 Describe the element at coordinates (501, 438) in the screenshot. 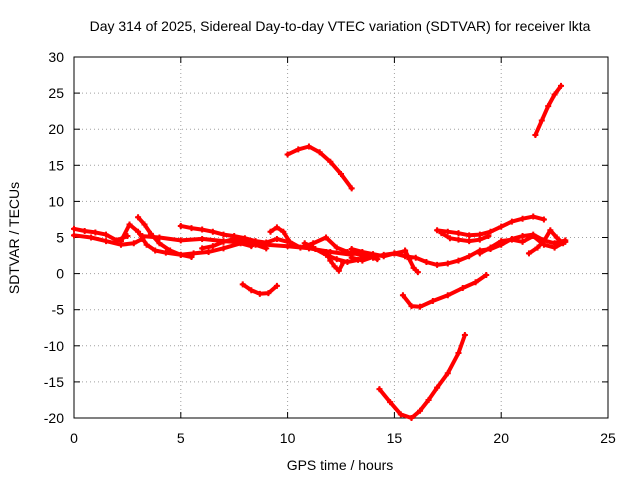

I see `x-tick-label: 20` at that location.